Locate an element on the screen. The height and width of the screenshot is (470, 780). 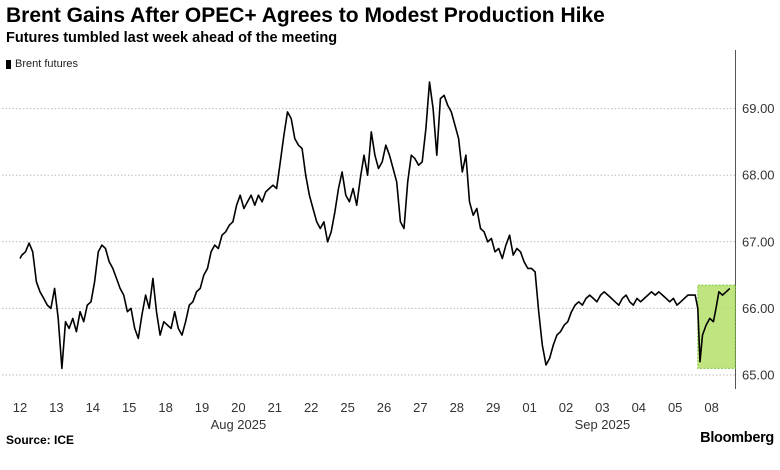
y-tick-label: 68.00 is located at coordinates (758, 175).